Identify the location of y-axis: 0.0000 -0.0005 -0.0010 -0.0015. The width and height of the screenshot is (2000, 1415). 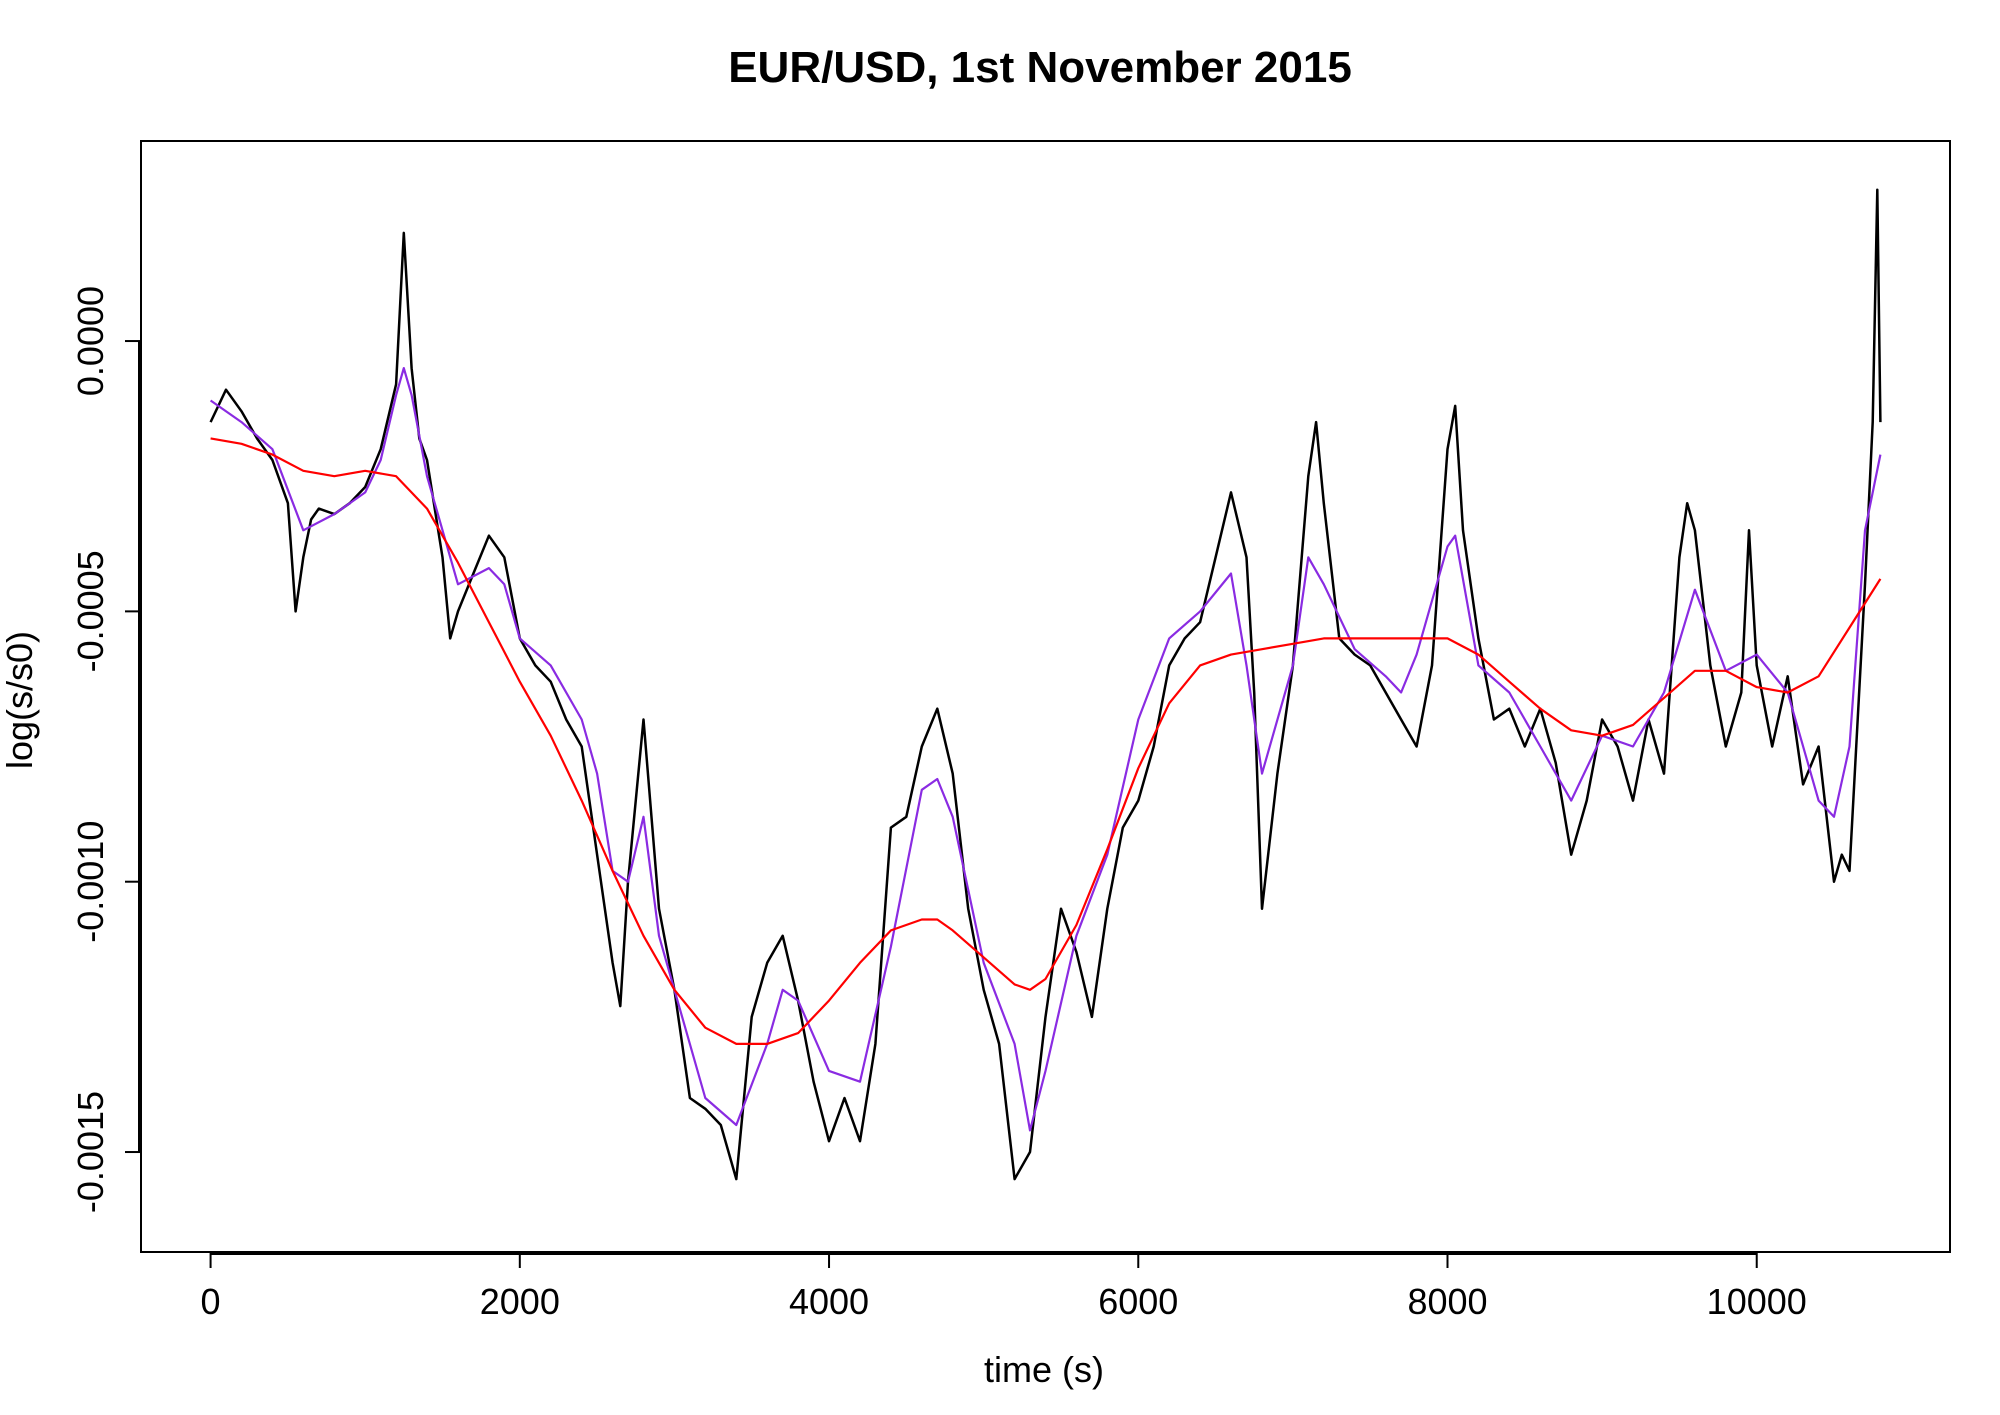
(105, 749).